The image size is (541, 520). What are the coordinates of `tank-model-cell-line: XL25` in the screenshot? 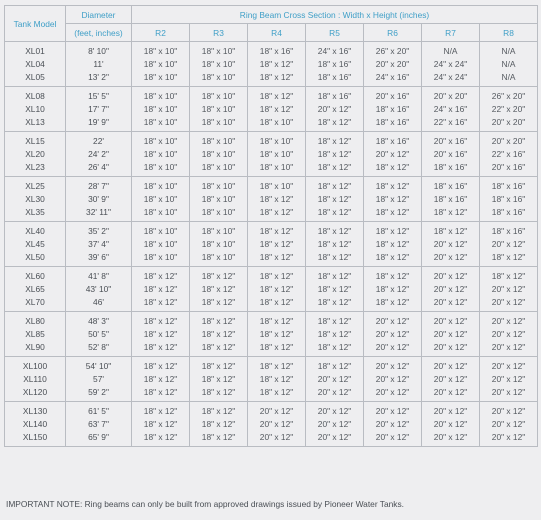 It's located at (35, 185).